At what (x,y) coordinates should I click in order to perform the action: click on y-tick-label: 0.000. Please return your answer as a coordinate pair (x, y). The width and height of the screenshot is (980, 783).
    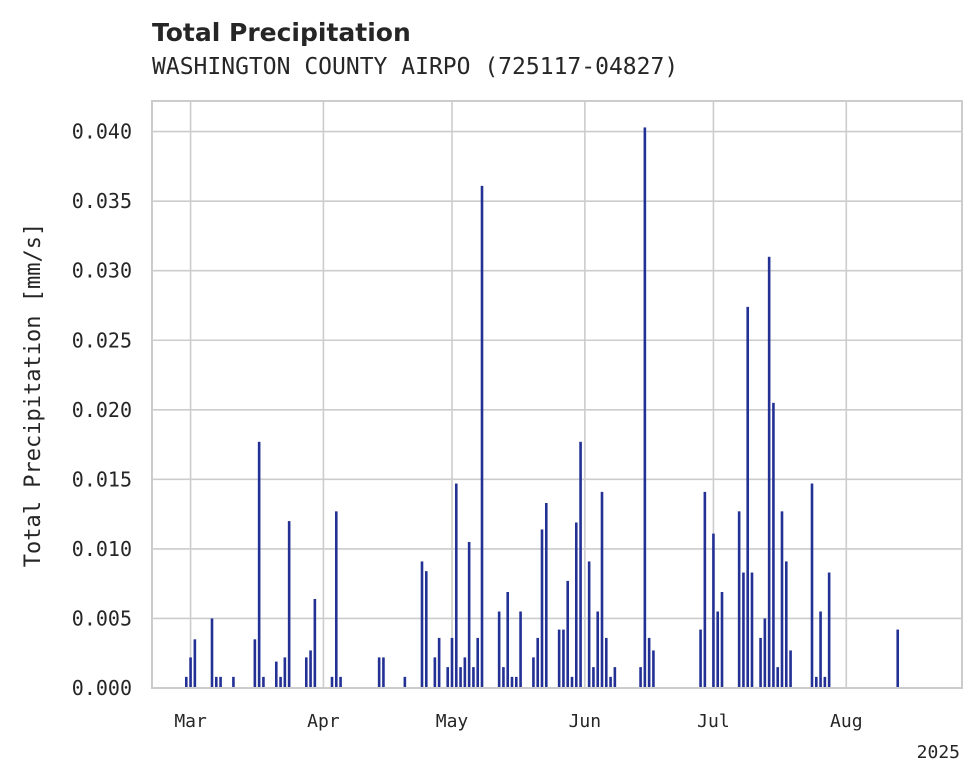
    Looking at the image, I should click on (102, 688).